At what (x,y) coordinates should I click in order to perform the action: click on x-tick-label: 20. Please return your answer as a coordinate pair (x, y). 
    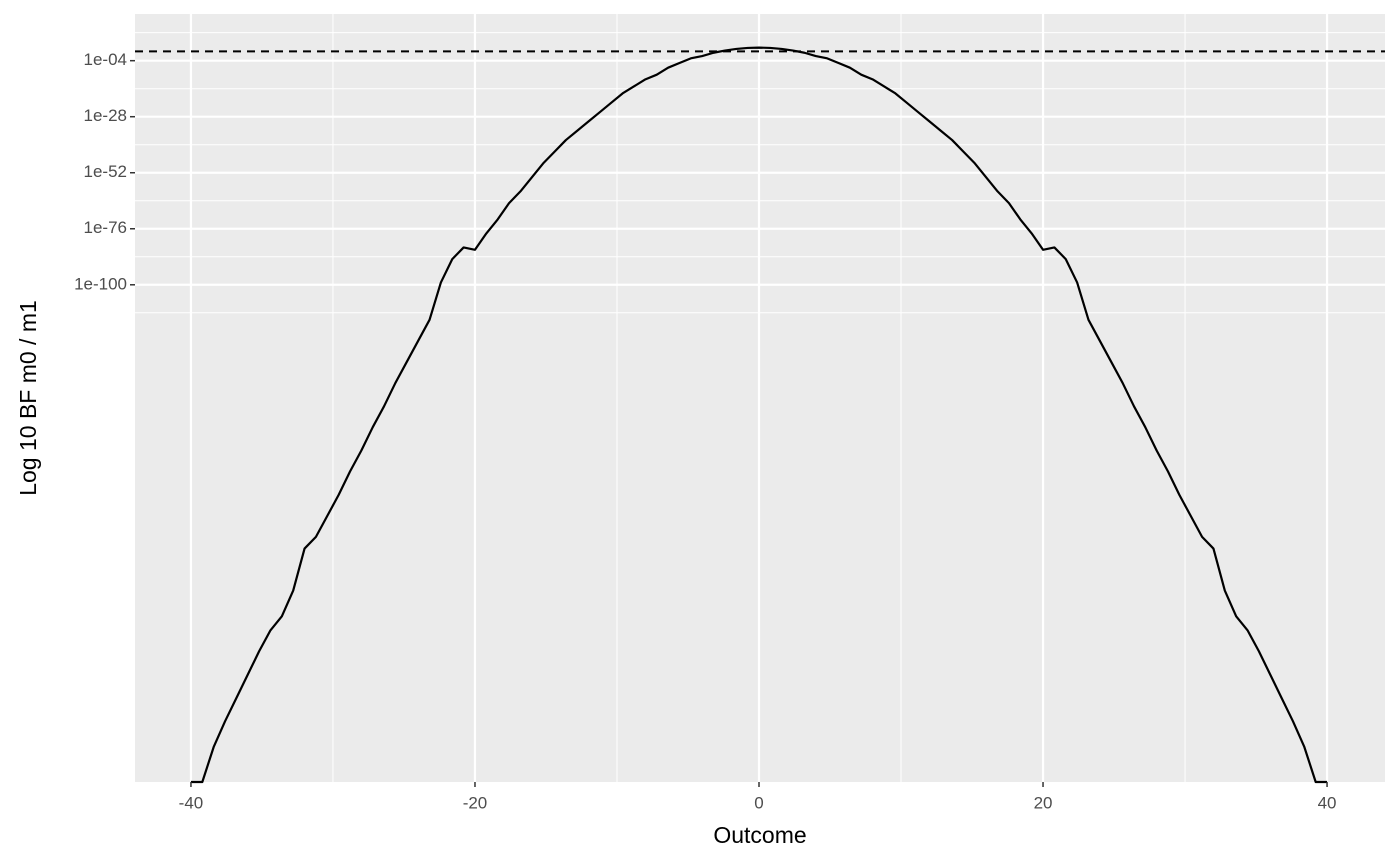
    Looking at the image, I should click on (1043, 802).